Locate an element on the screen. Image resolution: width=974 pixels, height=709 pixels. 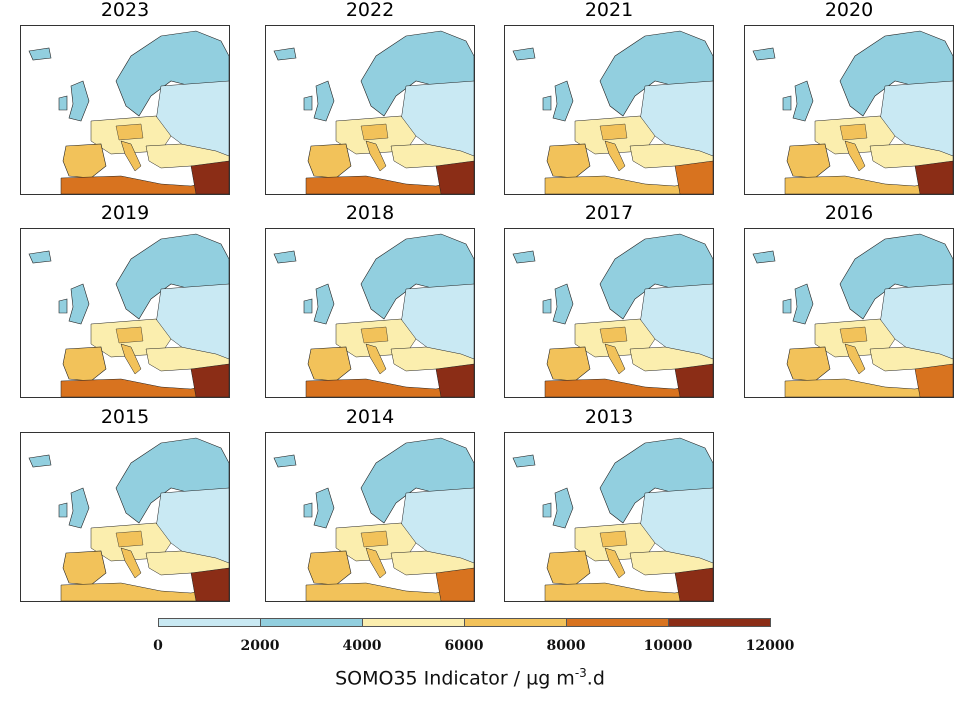
panel-year-label: 2022 is located at coordinates (370, 10).